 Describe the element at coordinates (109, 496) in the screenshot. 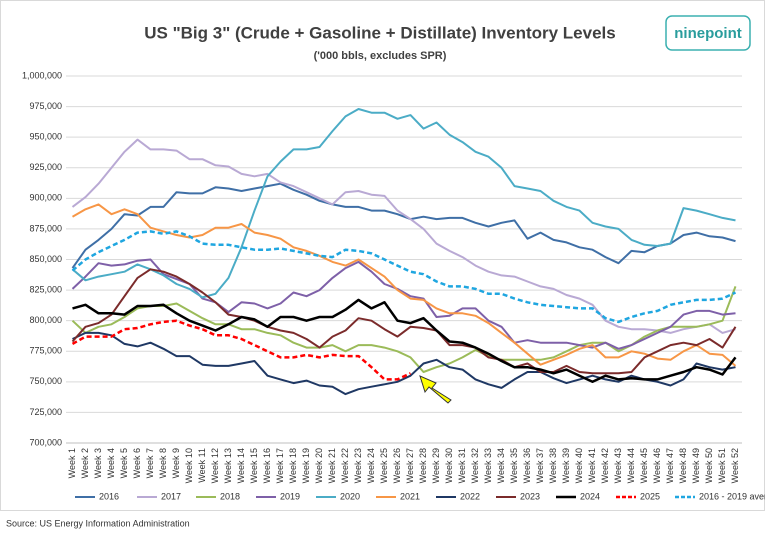

I see `legend-label: 2016` at that location.